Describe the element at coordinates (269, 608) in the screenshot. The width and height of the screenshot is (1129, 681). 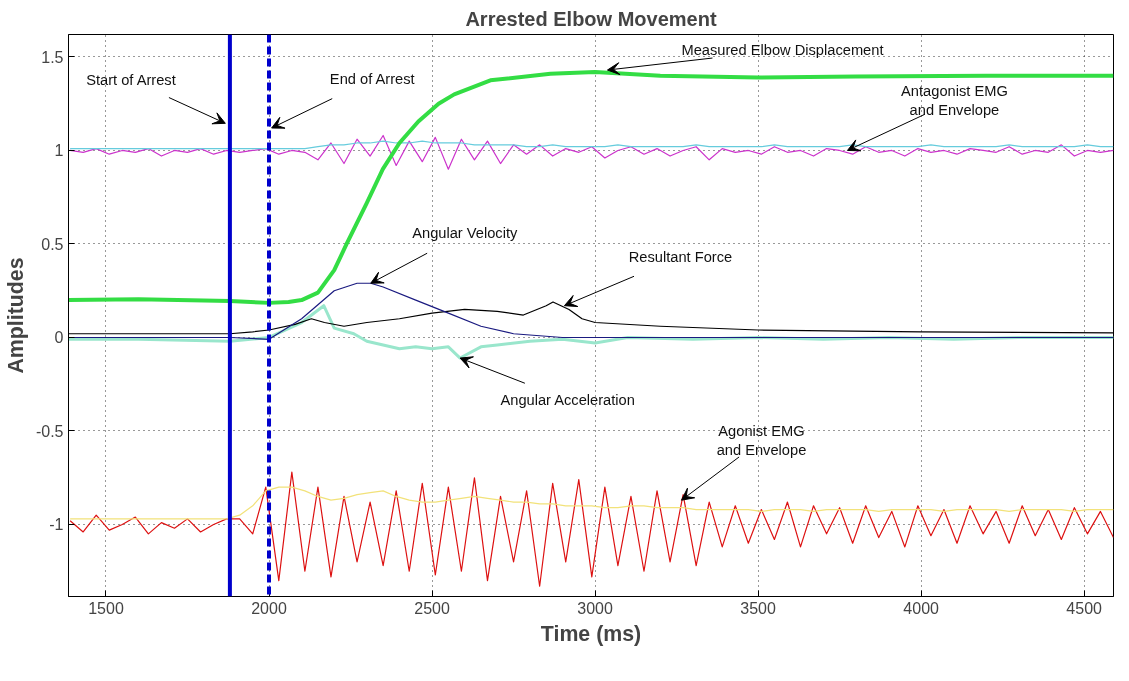
I see `x-tick-label: 2000` at that location.